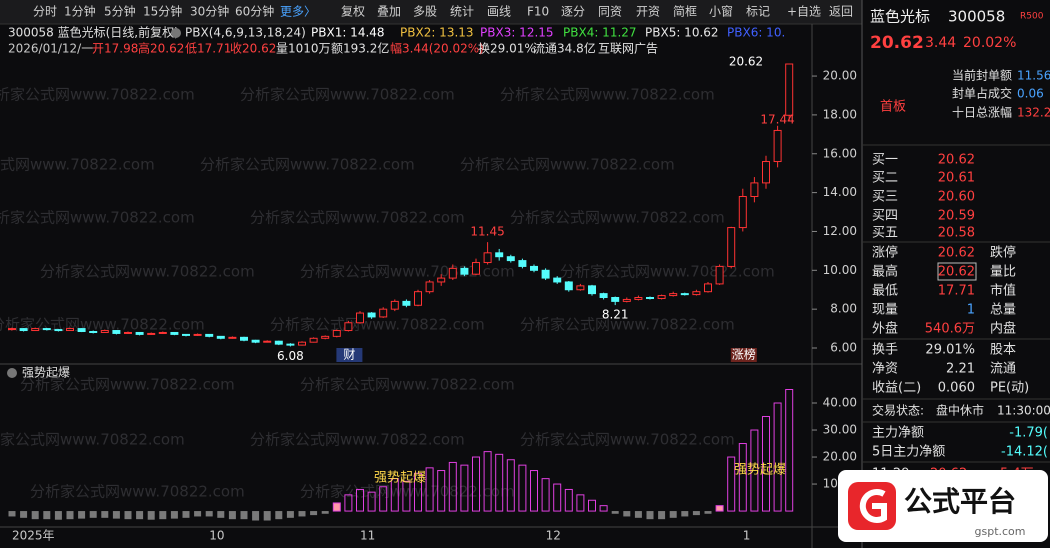 This screenshot has width=1050, height=548. Describe the element at coordinates (841, 12) in the screenshot. I see `back-button: 返回` at that location.